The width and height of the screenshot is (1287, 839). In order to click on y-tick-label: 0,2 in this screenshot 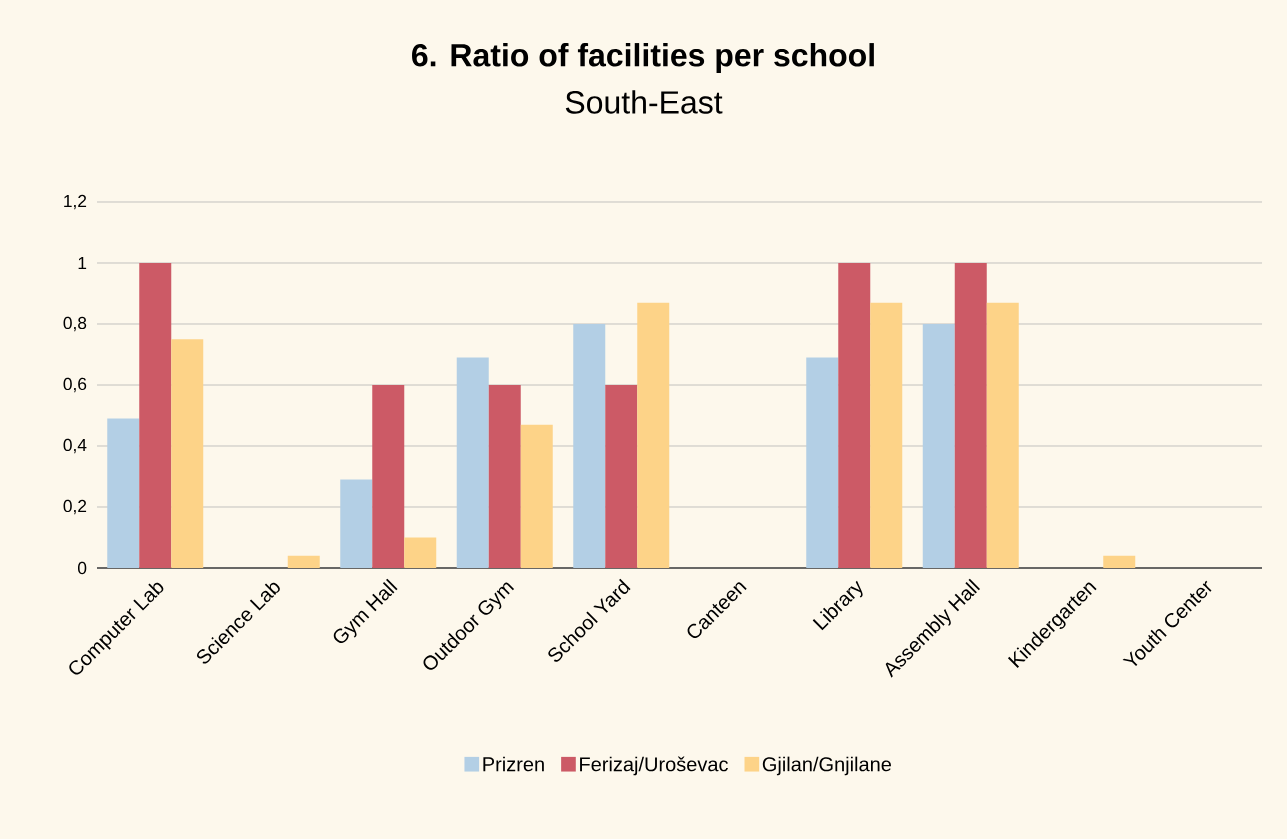, I will do `click(75, 507)`.